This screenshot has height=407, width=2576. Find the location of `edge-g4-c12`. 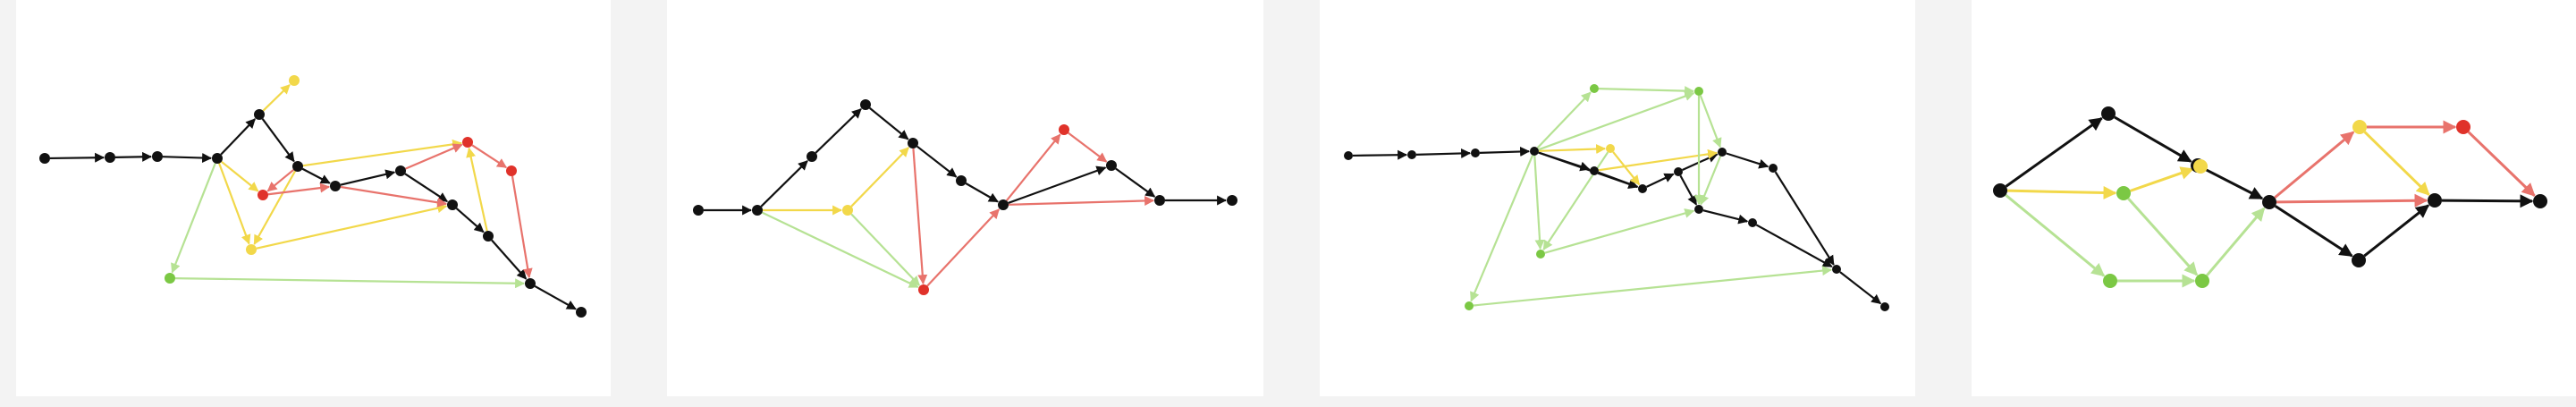

edge-g4-c12 is located at coordinates (1652, 288).